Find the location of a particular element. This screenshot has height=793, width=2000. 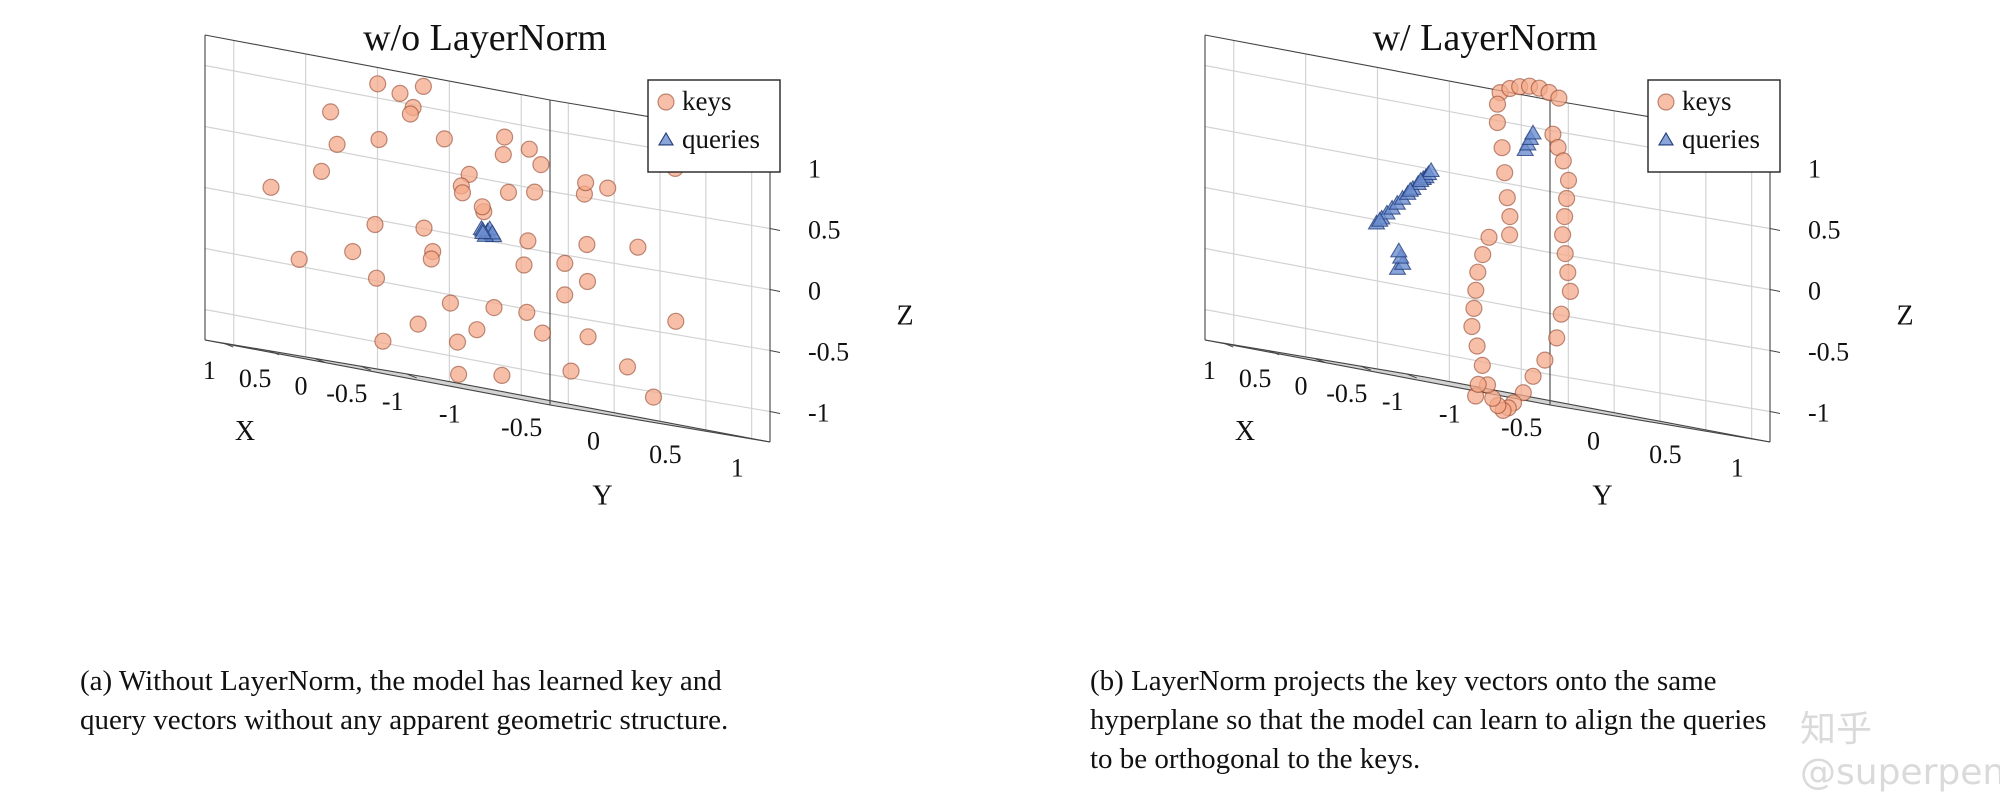

z-tick-label: 0 is located at coordinates (814, 291).